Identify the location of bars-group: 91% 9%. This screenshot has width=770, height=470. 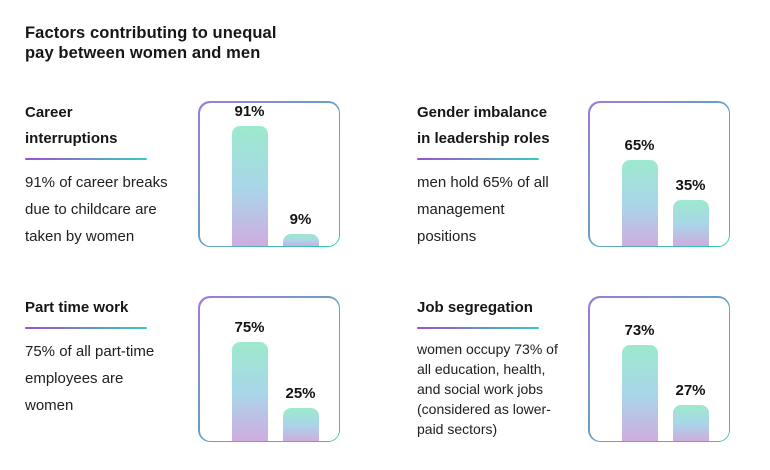
(269, 174).